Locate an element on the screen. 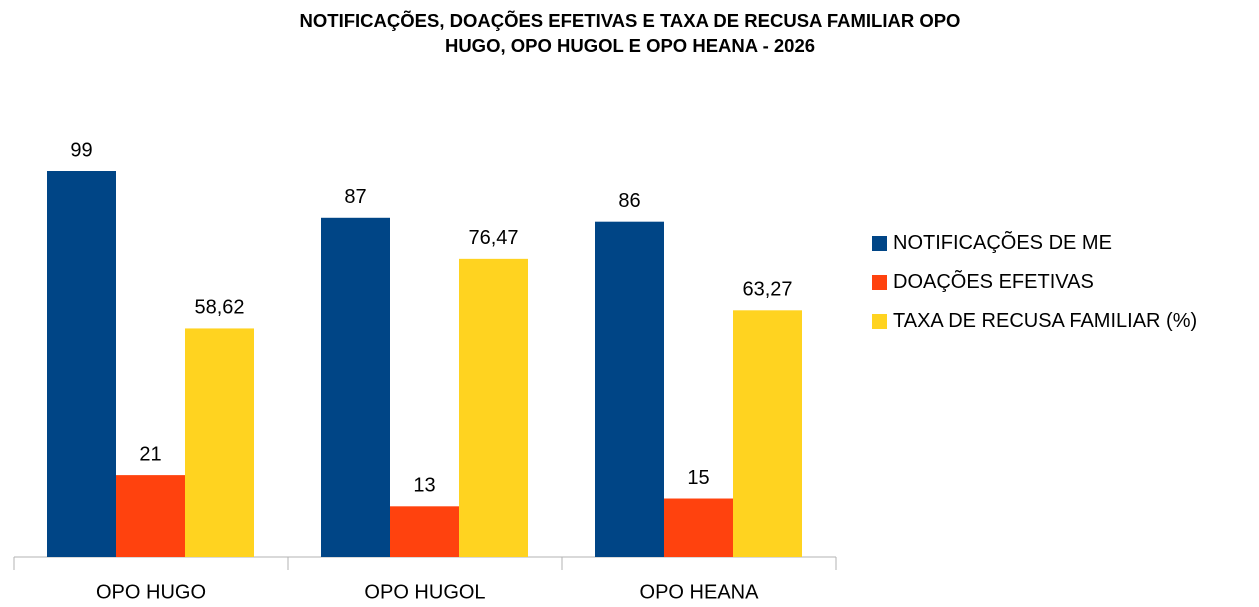 The width and height of the screenshot is (1259, 607). x-tick-label: OPO HUGO is located at coordinates (151, 592).